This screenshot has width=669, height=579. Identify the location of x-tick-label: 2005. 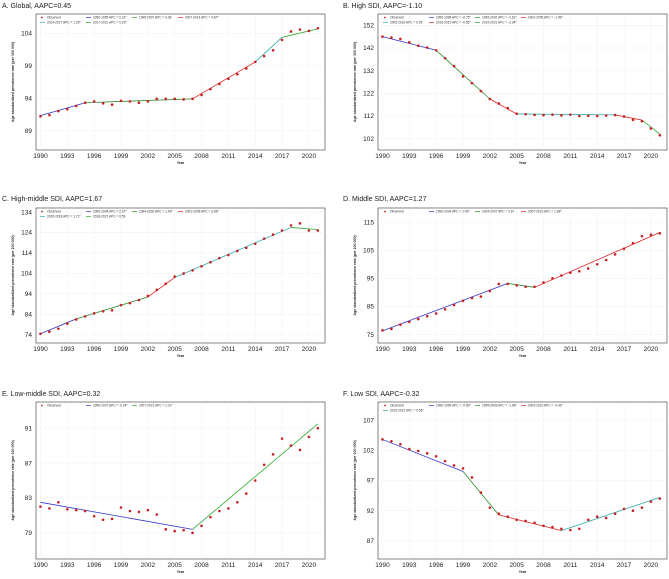
(174, 349).